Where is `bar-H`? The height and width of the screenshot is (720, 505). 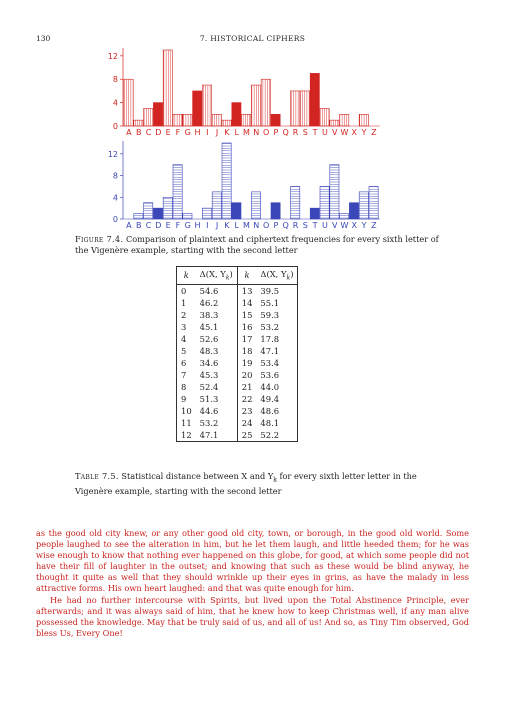 bar-H is located at coordinates (197, 108).